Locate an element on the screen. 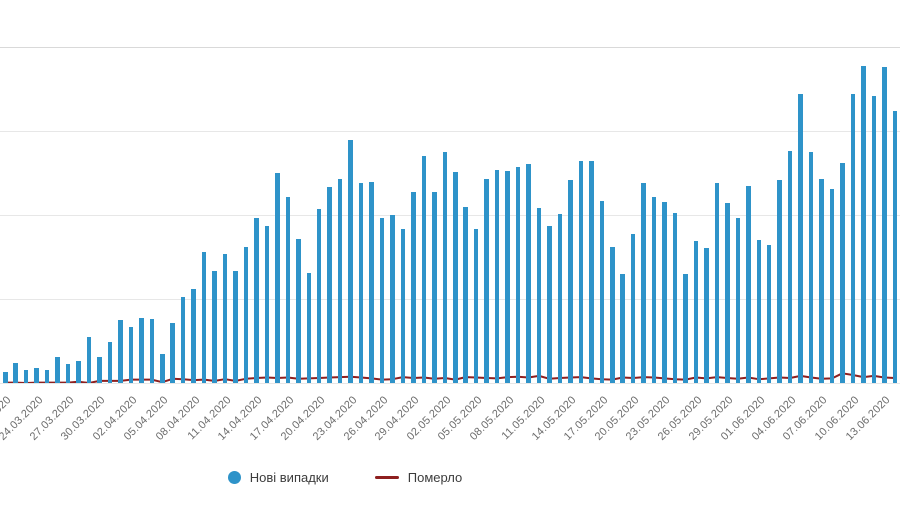  legend-new-cases-label: Нові випадки is located at coordinates (289, 477).